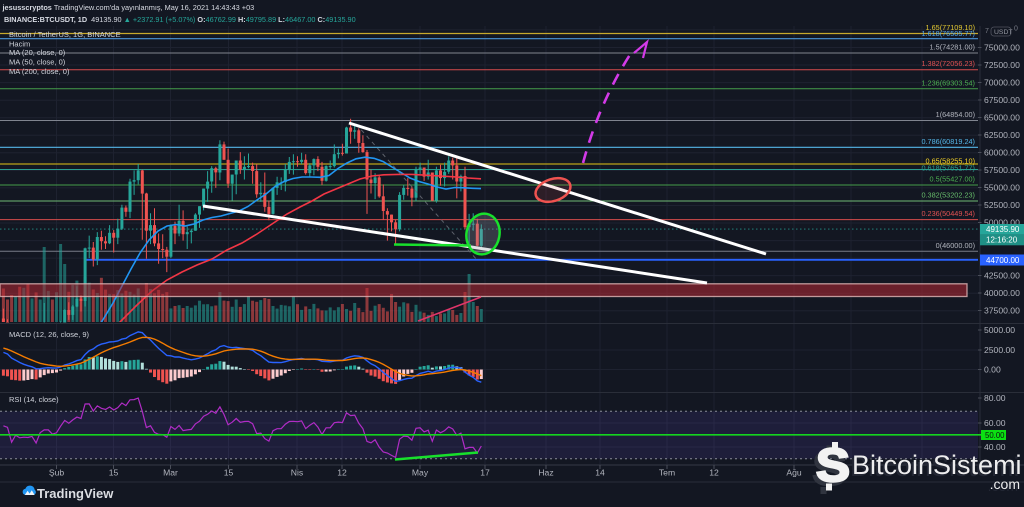 The image size is (1024, 507). I want to click on svg-text: Mar, so click(170, 473).